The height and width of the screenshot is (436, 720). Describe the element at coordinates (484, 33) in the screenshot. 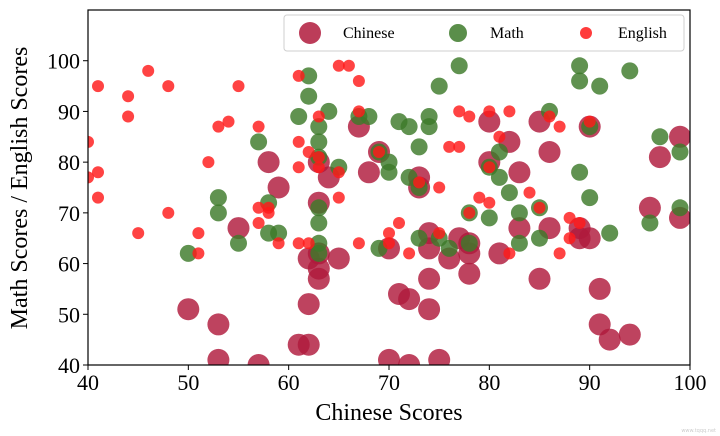

I see `legend: Chinese Math English` at that location.